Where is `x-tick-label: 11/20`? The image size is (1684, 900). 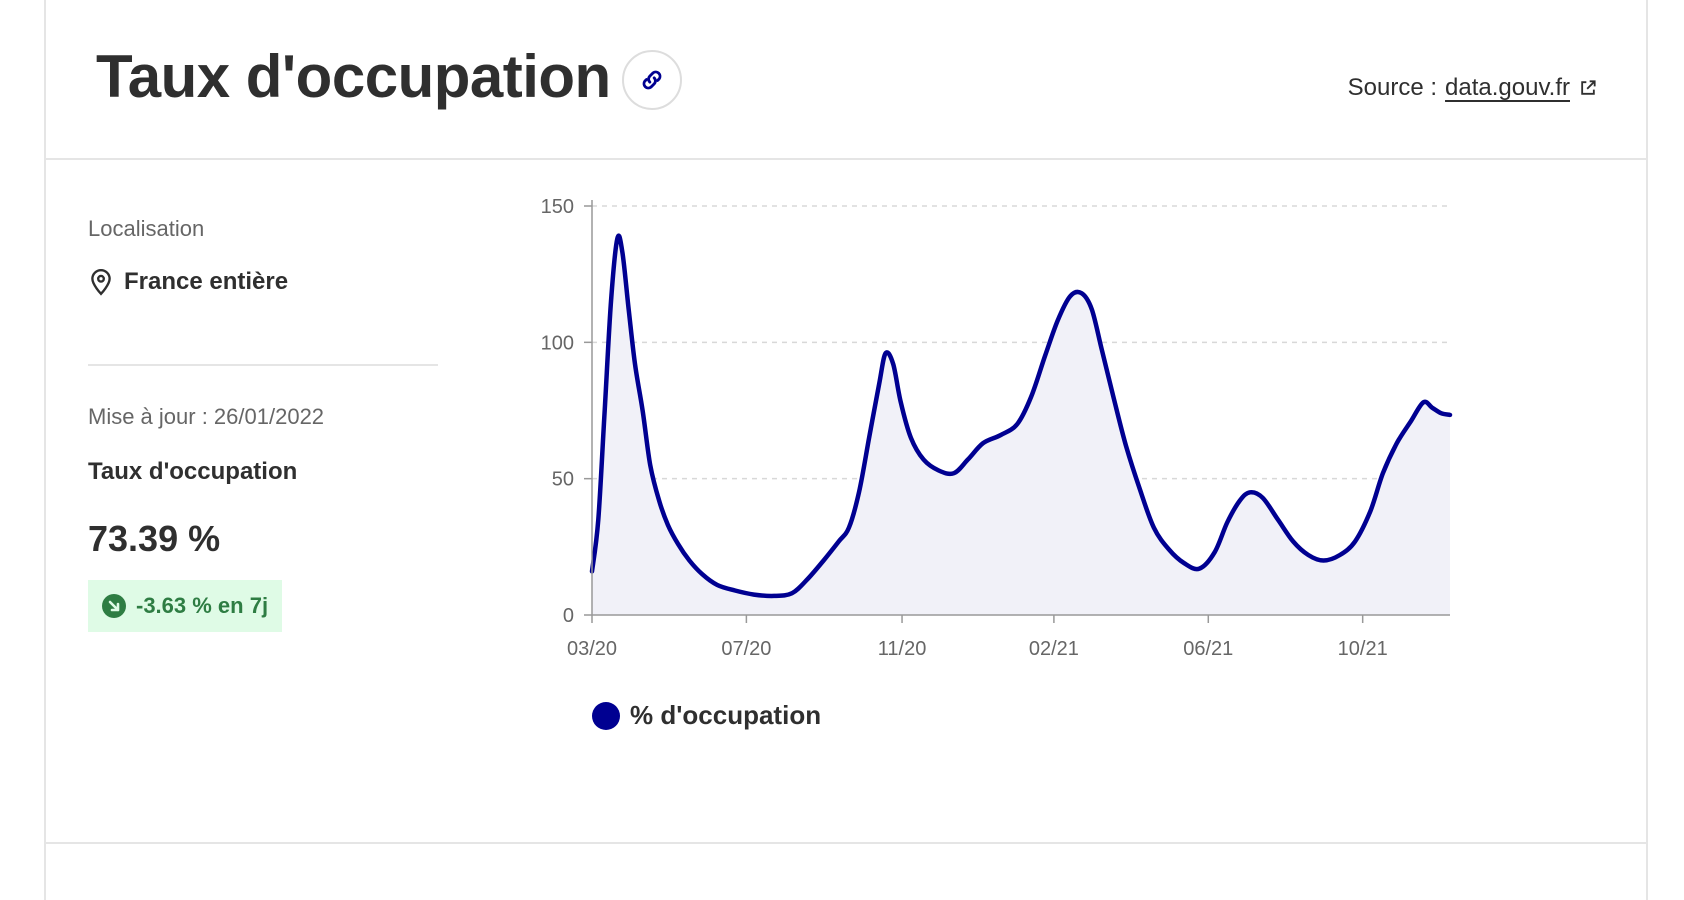
x-tick-label: 11/20 is located at coordinates (902, 649).